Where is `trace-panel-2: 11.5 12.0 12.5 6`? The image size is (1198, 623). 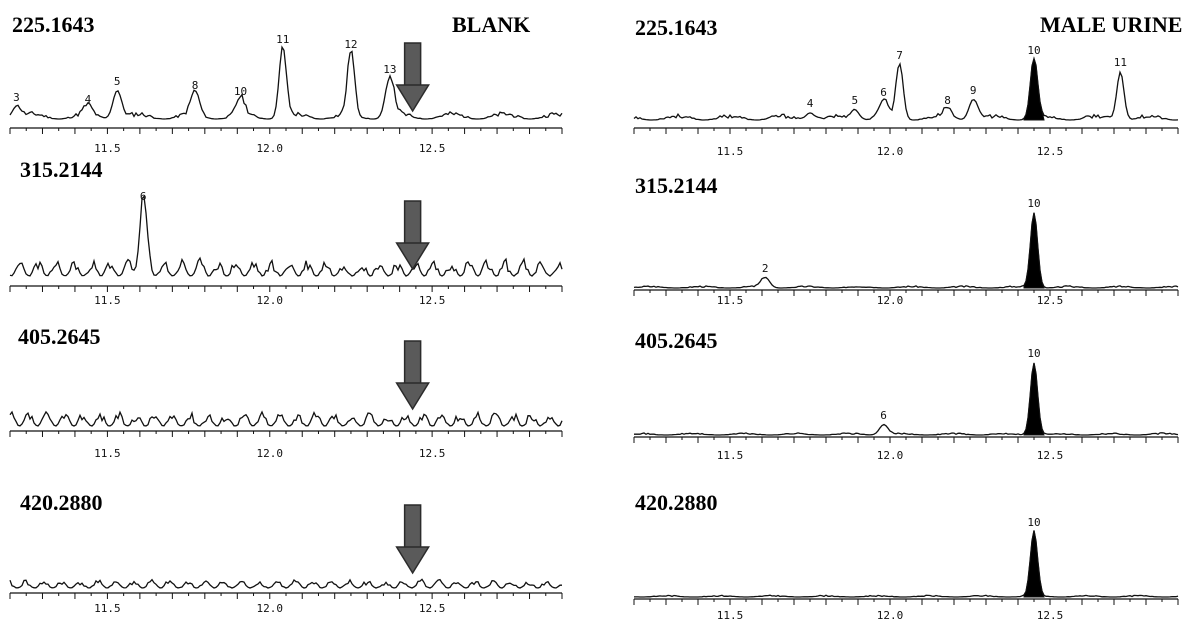
trace-panel-2: 11.5 12.0 12.5 6 is located at coordinates (286, 248).